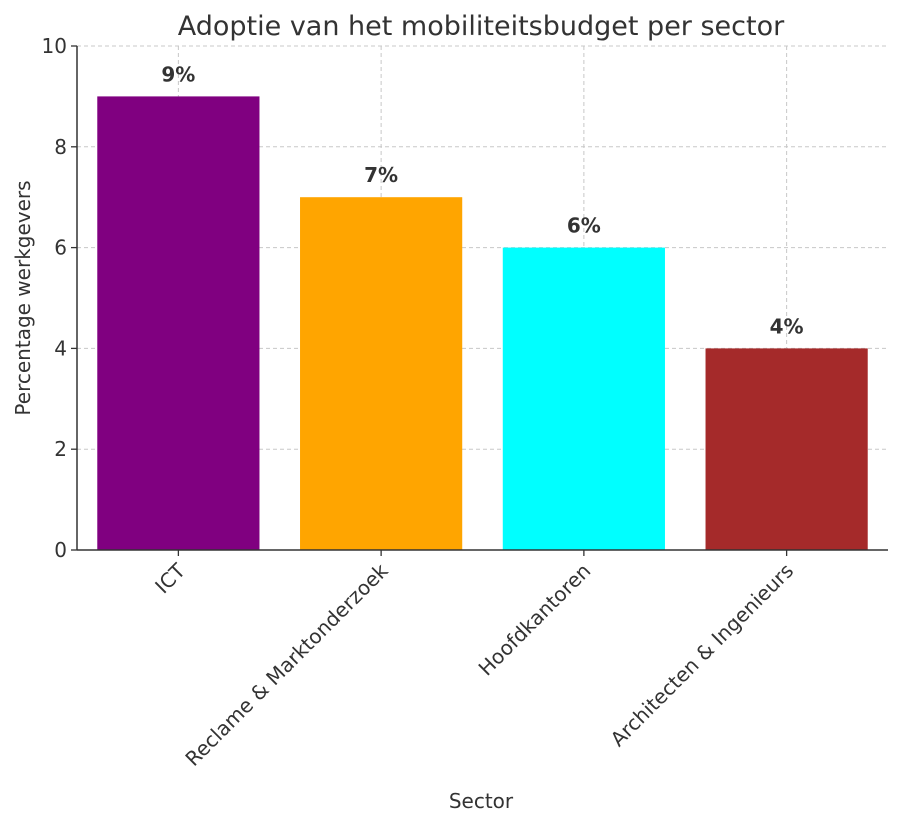 Image resolution: width=900 pixels, height=831 pixels. Describe the element at coordinates (60, 449) in the screenshot. I see `y-tick-label: 2` at that location.